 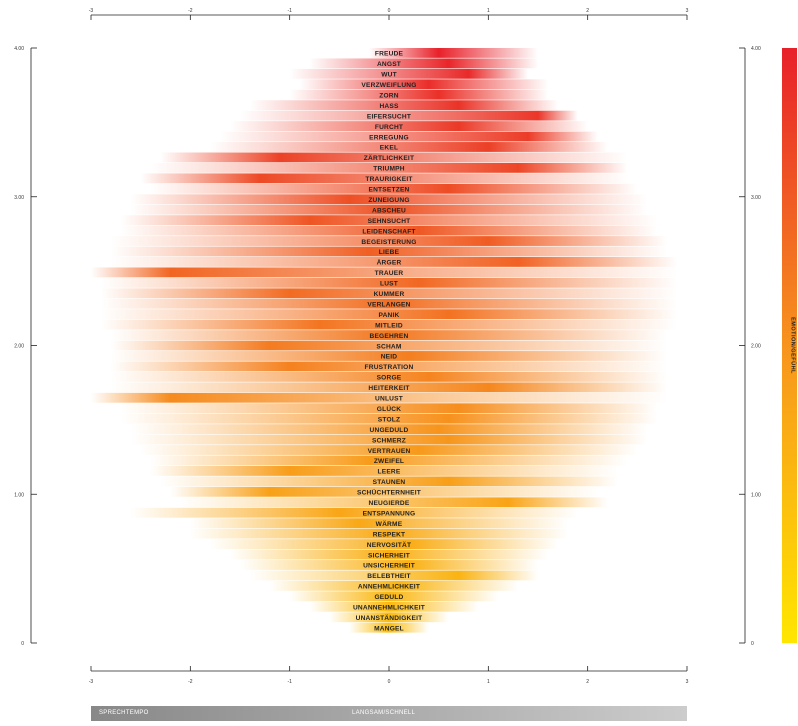 I want to click on heatmap-row-label: UNANSTÄNDIGKEIT, so click(x=389, y=618).